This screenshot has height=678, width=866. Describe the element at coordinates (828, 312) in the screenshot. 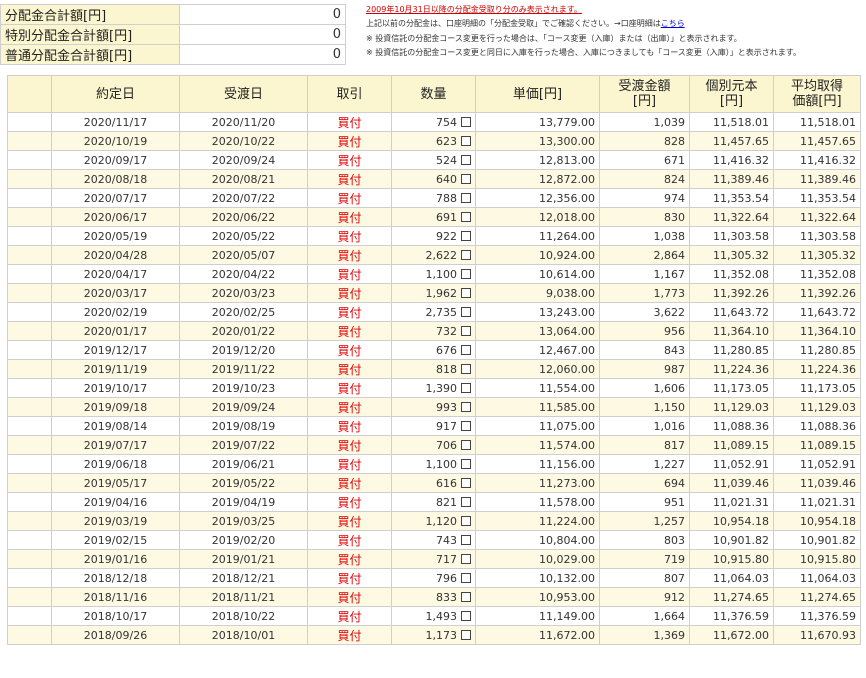

I see `average-cost-value: 11,643.72` at that location.